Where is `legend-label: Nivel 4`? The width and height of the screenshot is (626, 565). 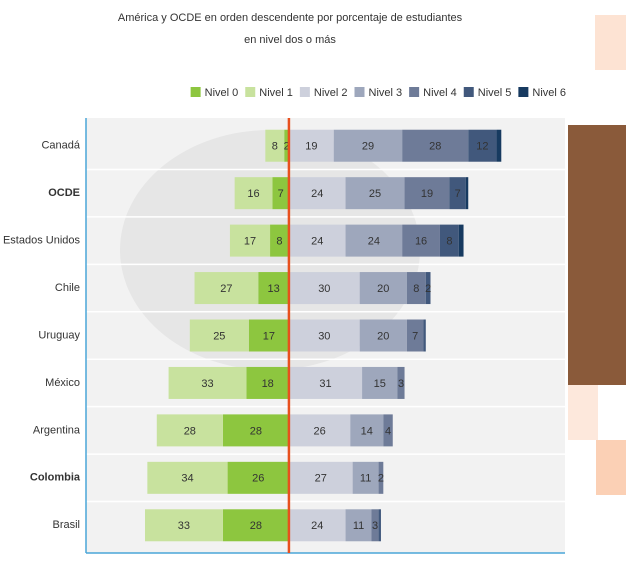 legend-label: Nivel 4 is located at coordinates (440, 93).